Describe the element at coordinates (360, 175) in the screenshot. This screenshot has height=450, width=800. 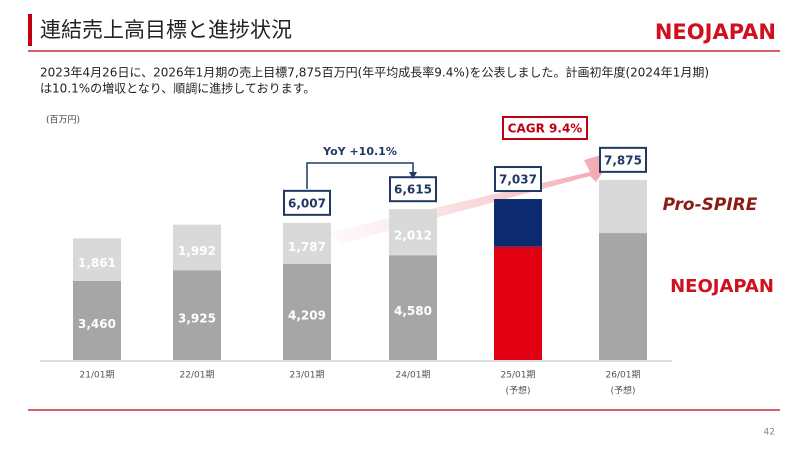
I see `yoy-bracket` at that location.